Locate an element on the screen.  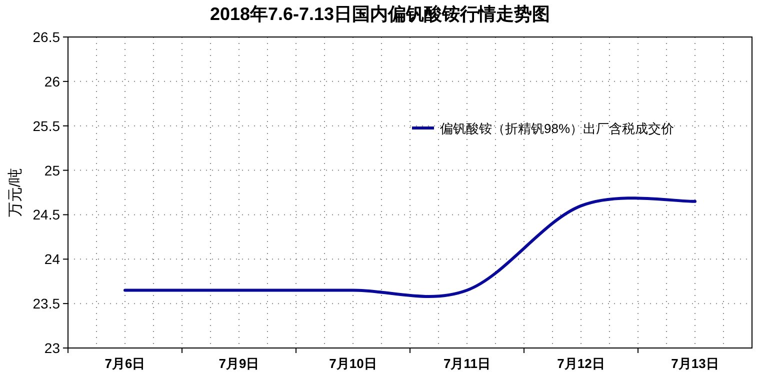
y-tick-label: 23.5 is located at coordinates (46, 304).